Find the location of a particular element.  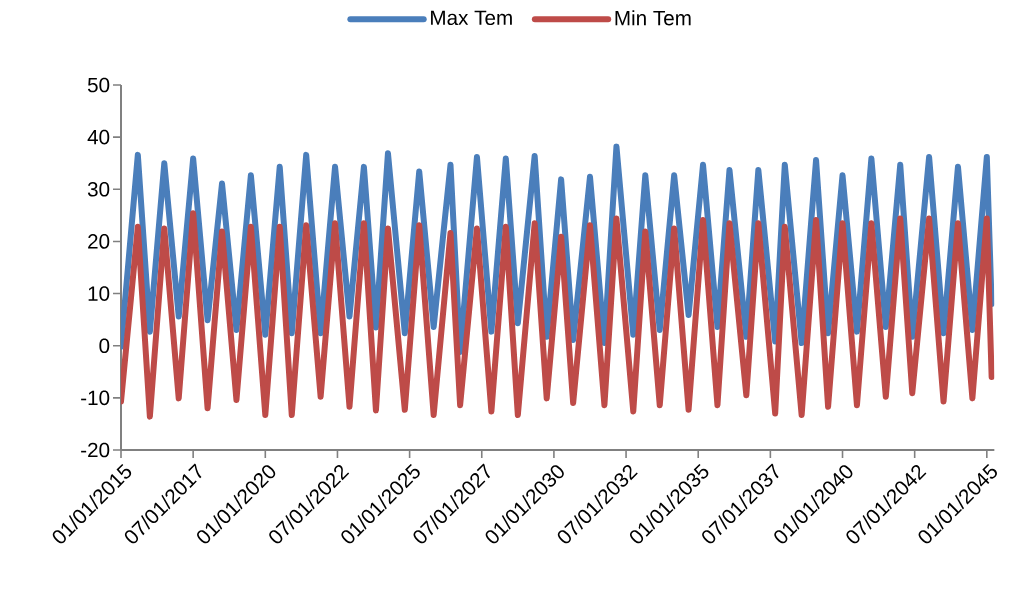

y-tick-label: 50 is located at coordinates (98, 85).